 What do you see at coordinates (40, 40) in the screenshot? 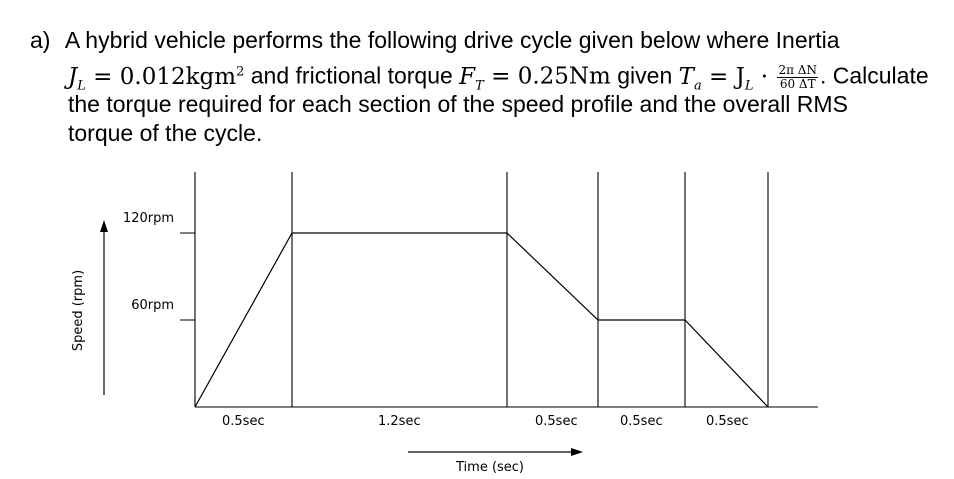
I see `question-marker: a)` at bounding box center [40, 40].